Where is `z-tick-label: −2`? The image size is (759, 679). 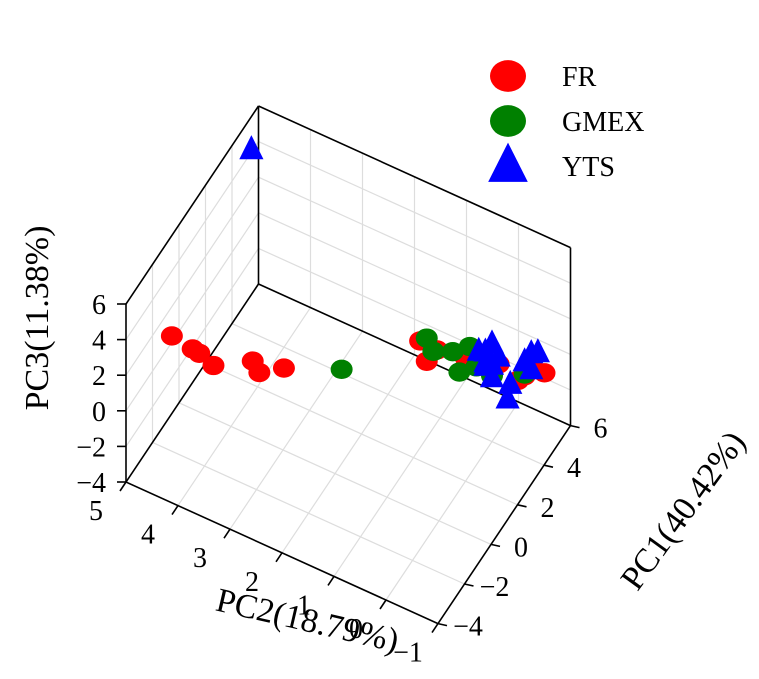 z-tick-label: −2 is located at coordinates (91, 447).